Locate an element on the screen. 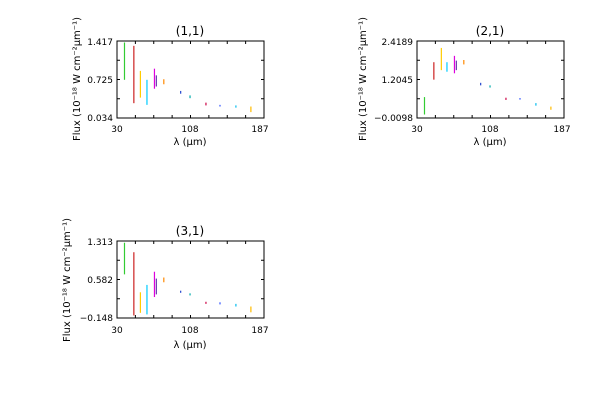 Image resolution: width=600 pixels, height=400 pixels. y-tick-label: 0.725 is located at coordinates (100, 81).